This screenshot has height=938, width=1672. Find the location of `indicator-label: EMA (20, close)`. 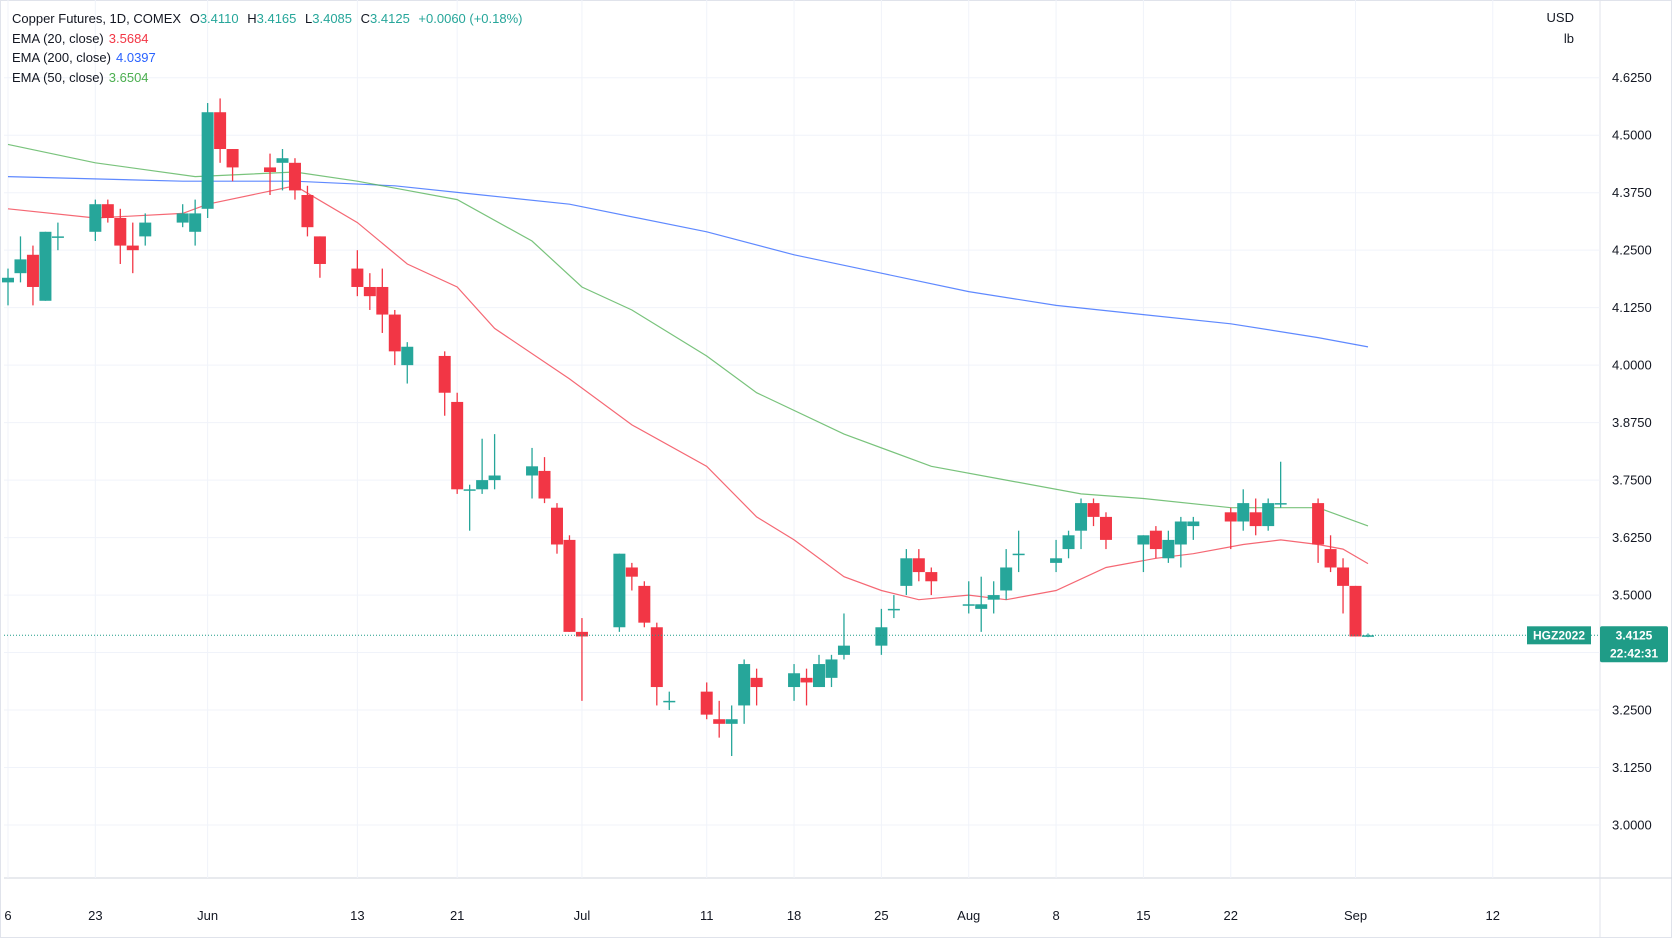

indicator-label: EMA (20, close) is located at coordinates (58, 38).